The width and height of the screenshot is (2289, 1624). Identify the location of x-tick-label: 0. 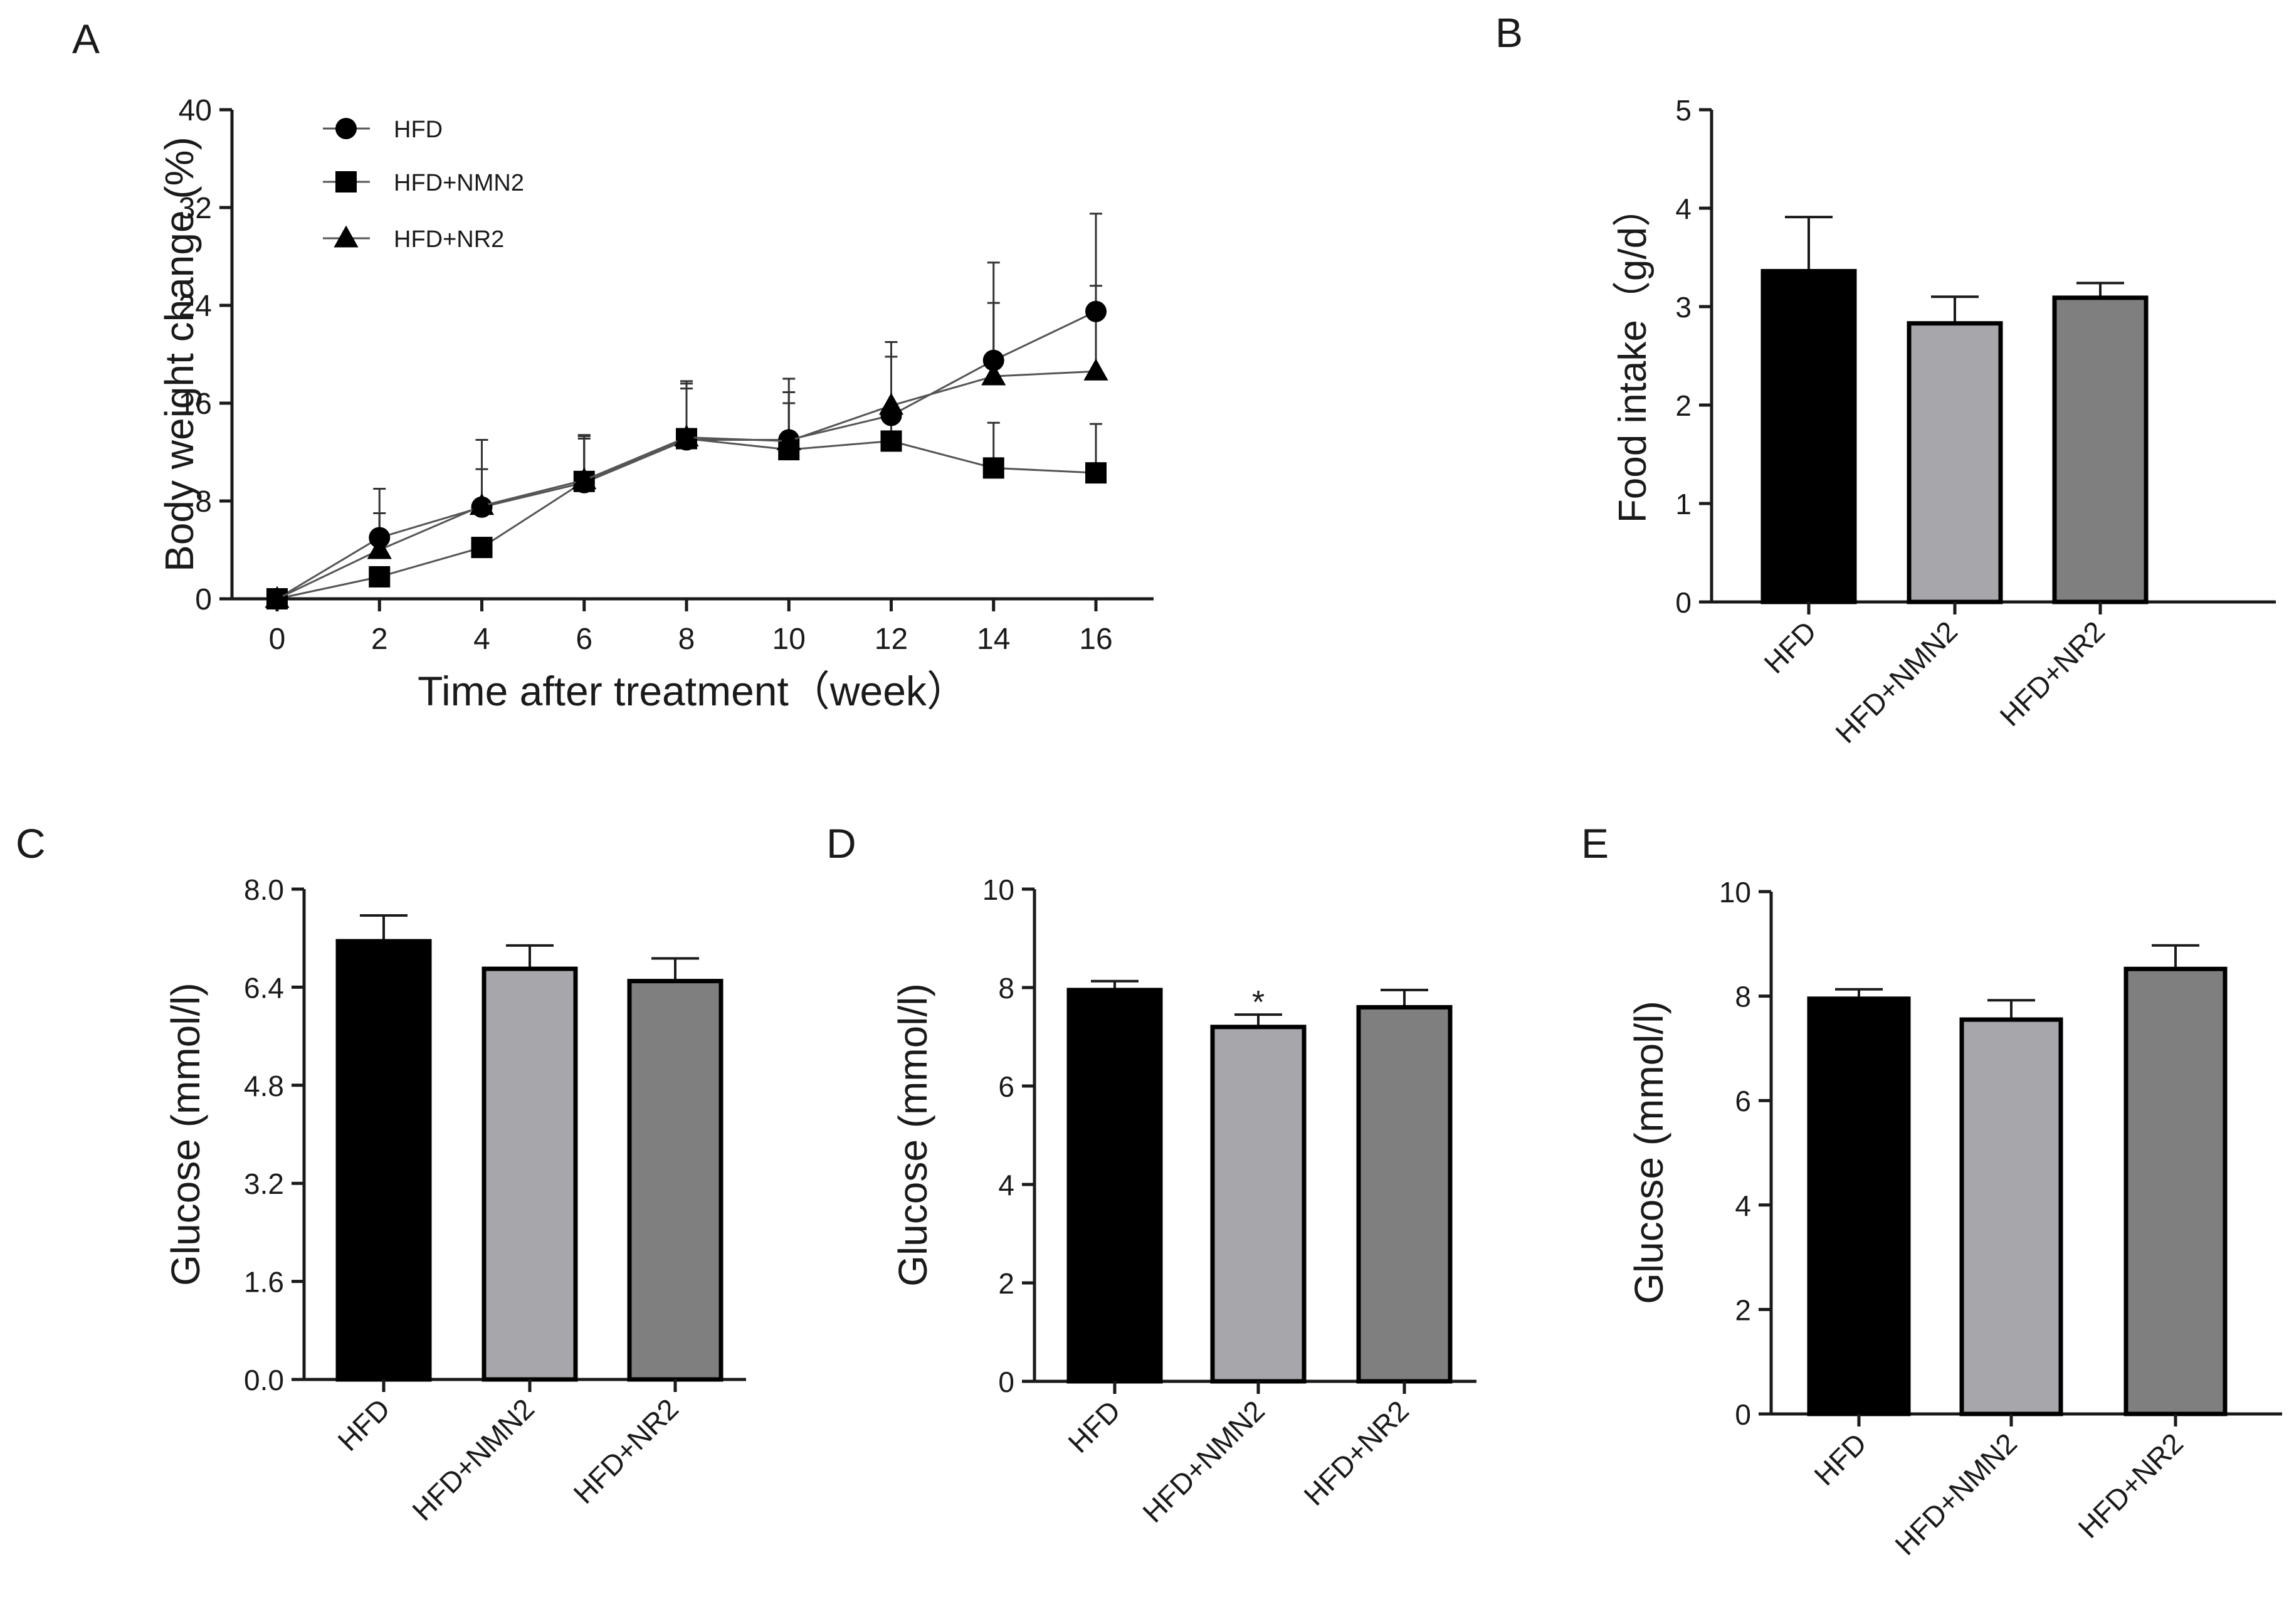
(277, 639).